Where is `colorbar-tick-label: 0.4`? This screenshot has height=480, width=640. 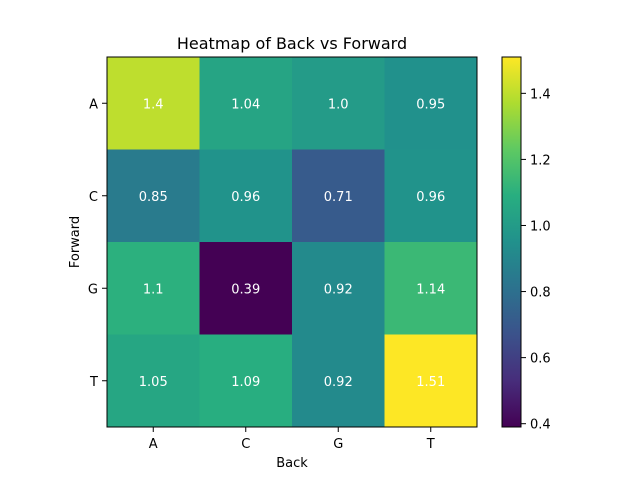 colorbar-tick-label: 0.4 is located at coordinates (540, 425).